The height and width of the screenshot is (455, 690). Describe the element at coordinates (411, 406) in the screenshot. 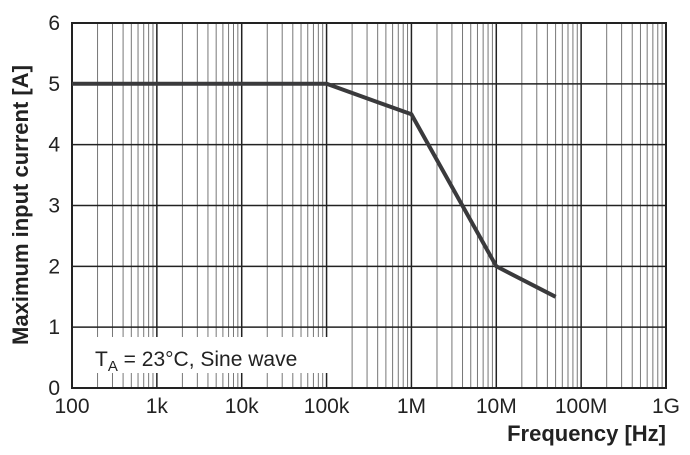

I see `x-tick-label: 1M` at that location.